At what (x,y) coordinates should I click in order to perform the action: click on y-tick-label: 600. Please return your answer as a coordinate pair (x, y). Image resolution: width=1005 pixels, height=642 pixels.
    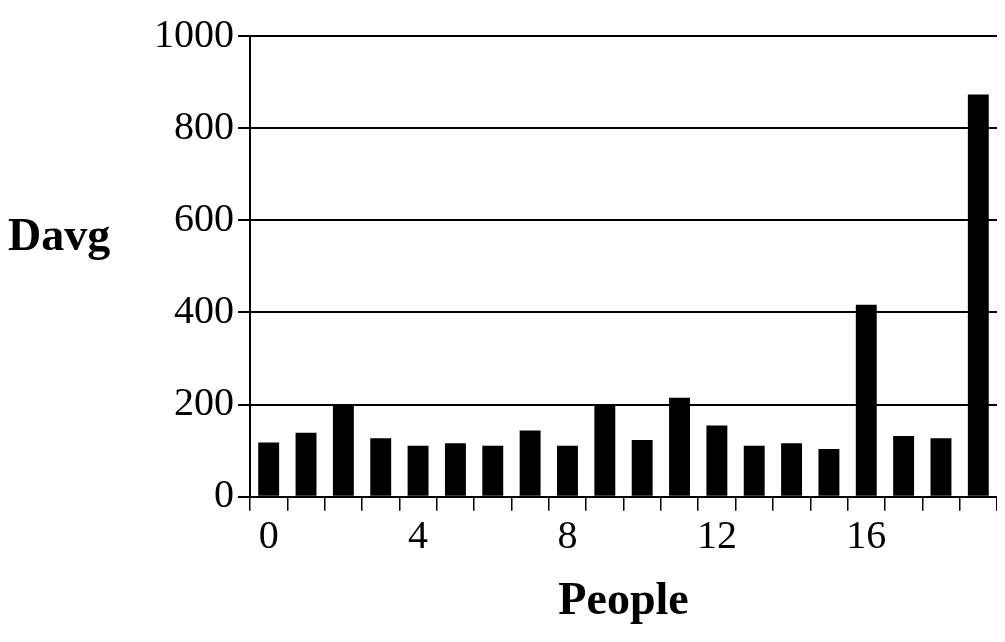
    Looking at the image, I should click on (204, 217).